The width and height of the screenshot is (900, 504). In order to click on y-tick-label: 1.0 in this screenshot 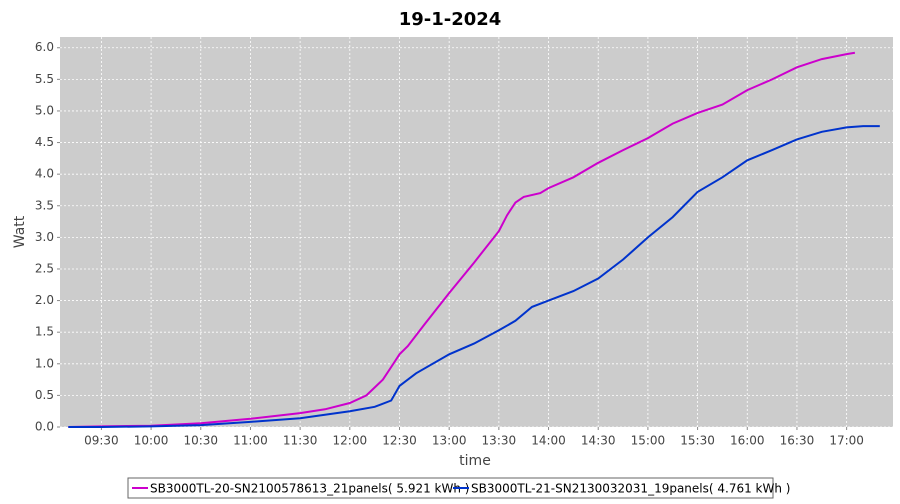, I will do `click(44, 363)`.